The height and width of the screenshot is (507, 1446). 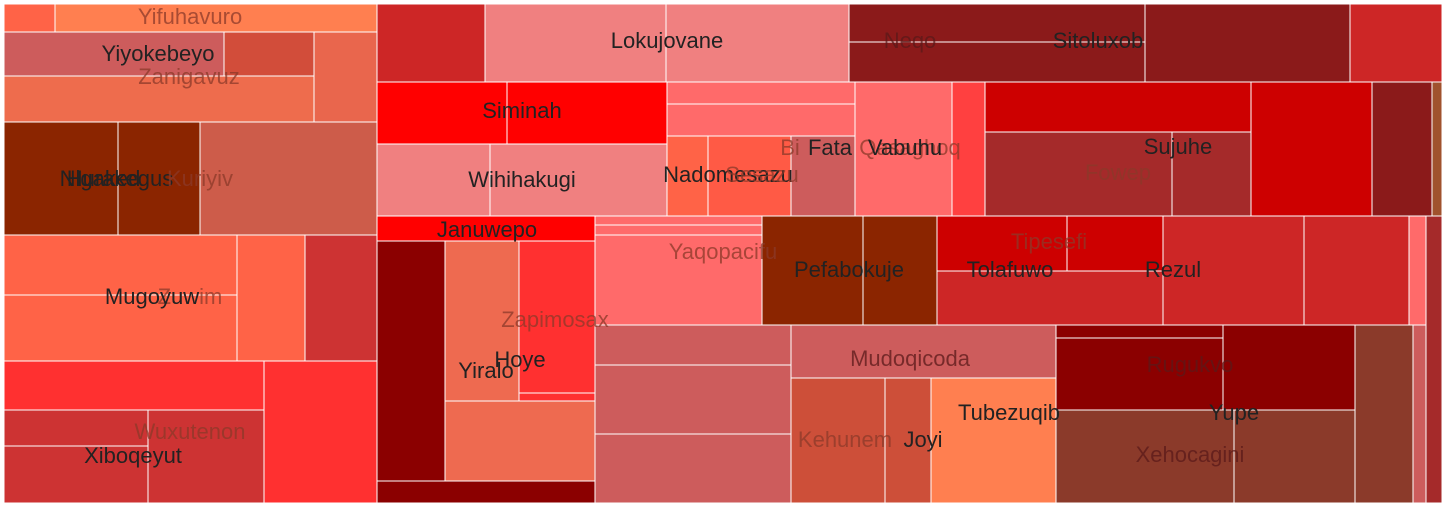 I want to click on tile-label: Zanigavuz, so click(x=189, y=76).